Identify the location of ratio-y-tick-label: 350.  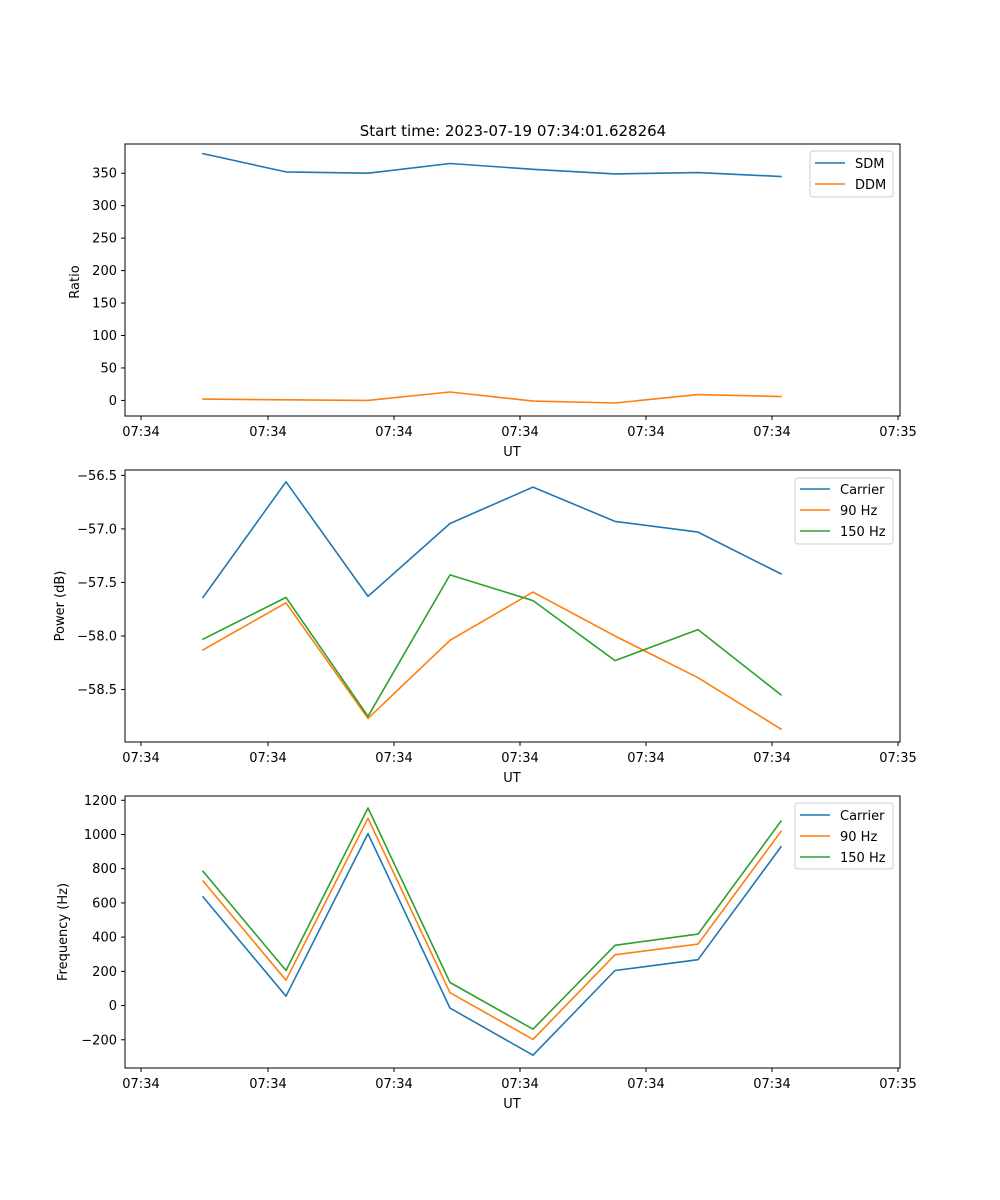
(104, 174).